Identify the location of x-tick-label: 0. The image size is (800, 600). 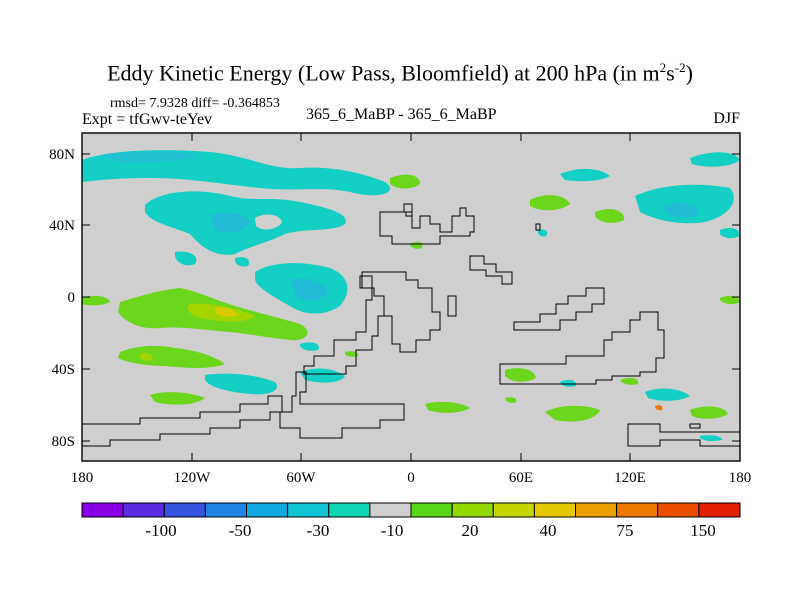
(411, 478).